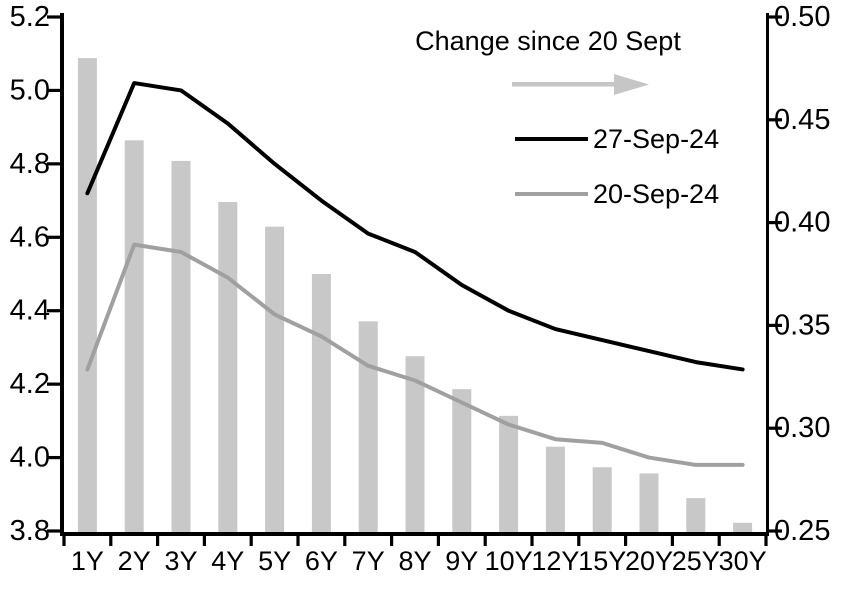 The width and height of the screenshot is (852, 589). Describe the element at coordinates (30, 311) in the screenshot. I see `left-axis-tick-label: 4.4` at that location.